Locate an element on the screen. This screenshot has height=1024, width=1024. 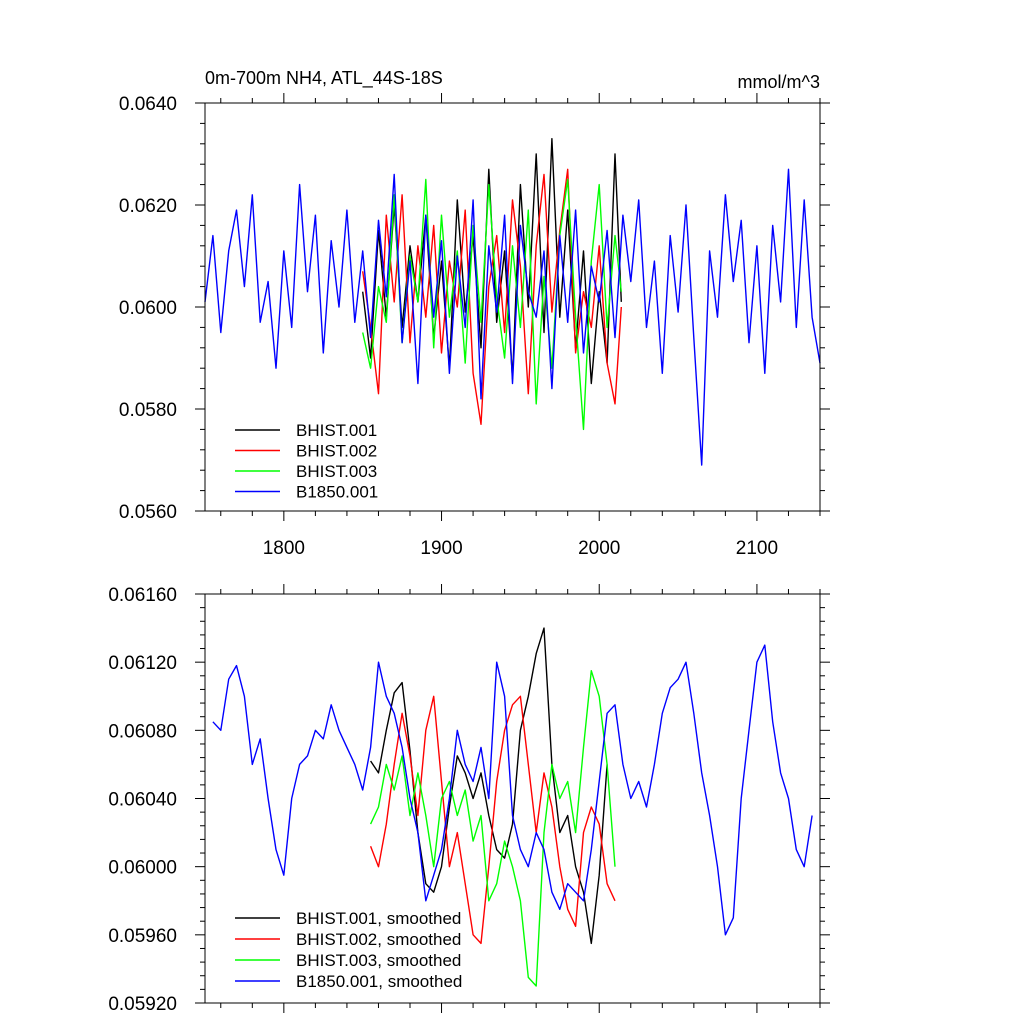
legend-label: BHIST.003 is located at coordinates (336, 471).